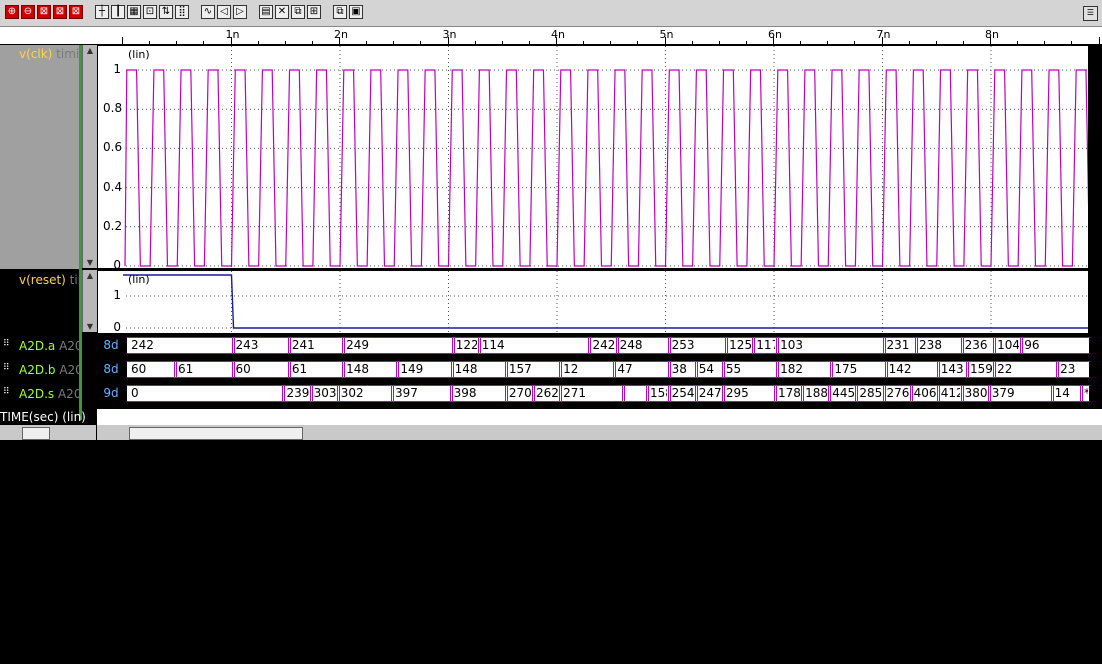 The height and width of the screenshot is (664, 1102). What do you see at coordinates (102, 12) in the screenshot?
I see `cursor-icon: ┼` at bounding box center [102, 12].